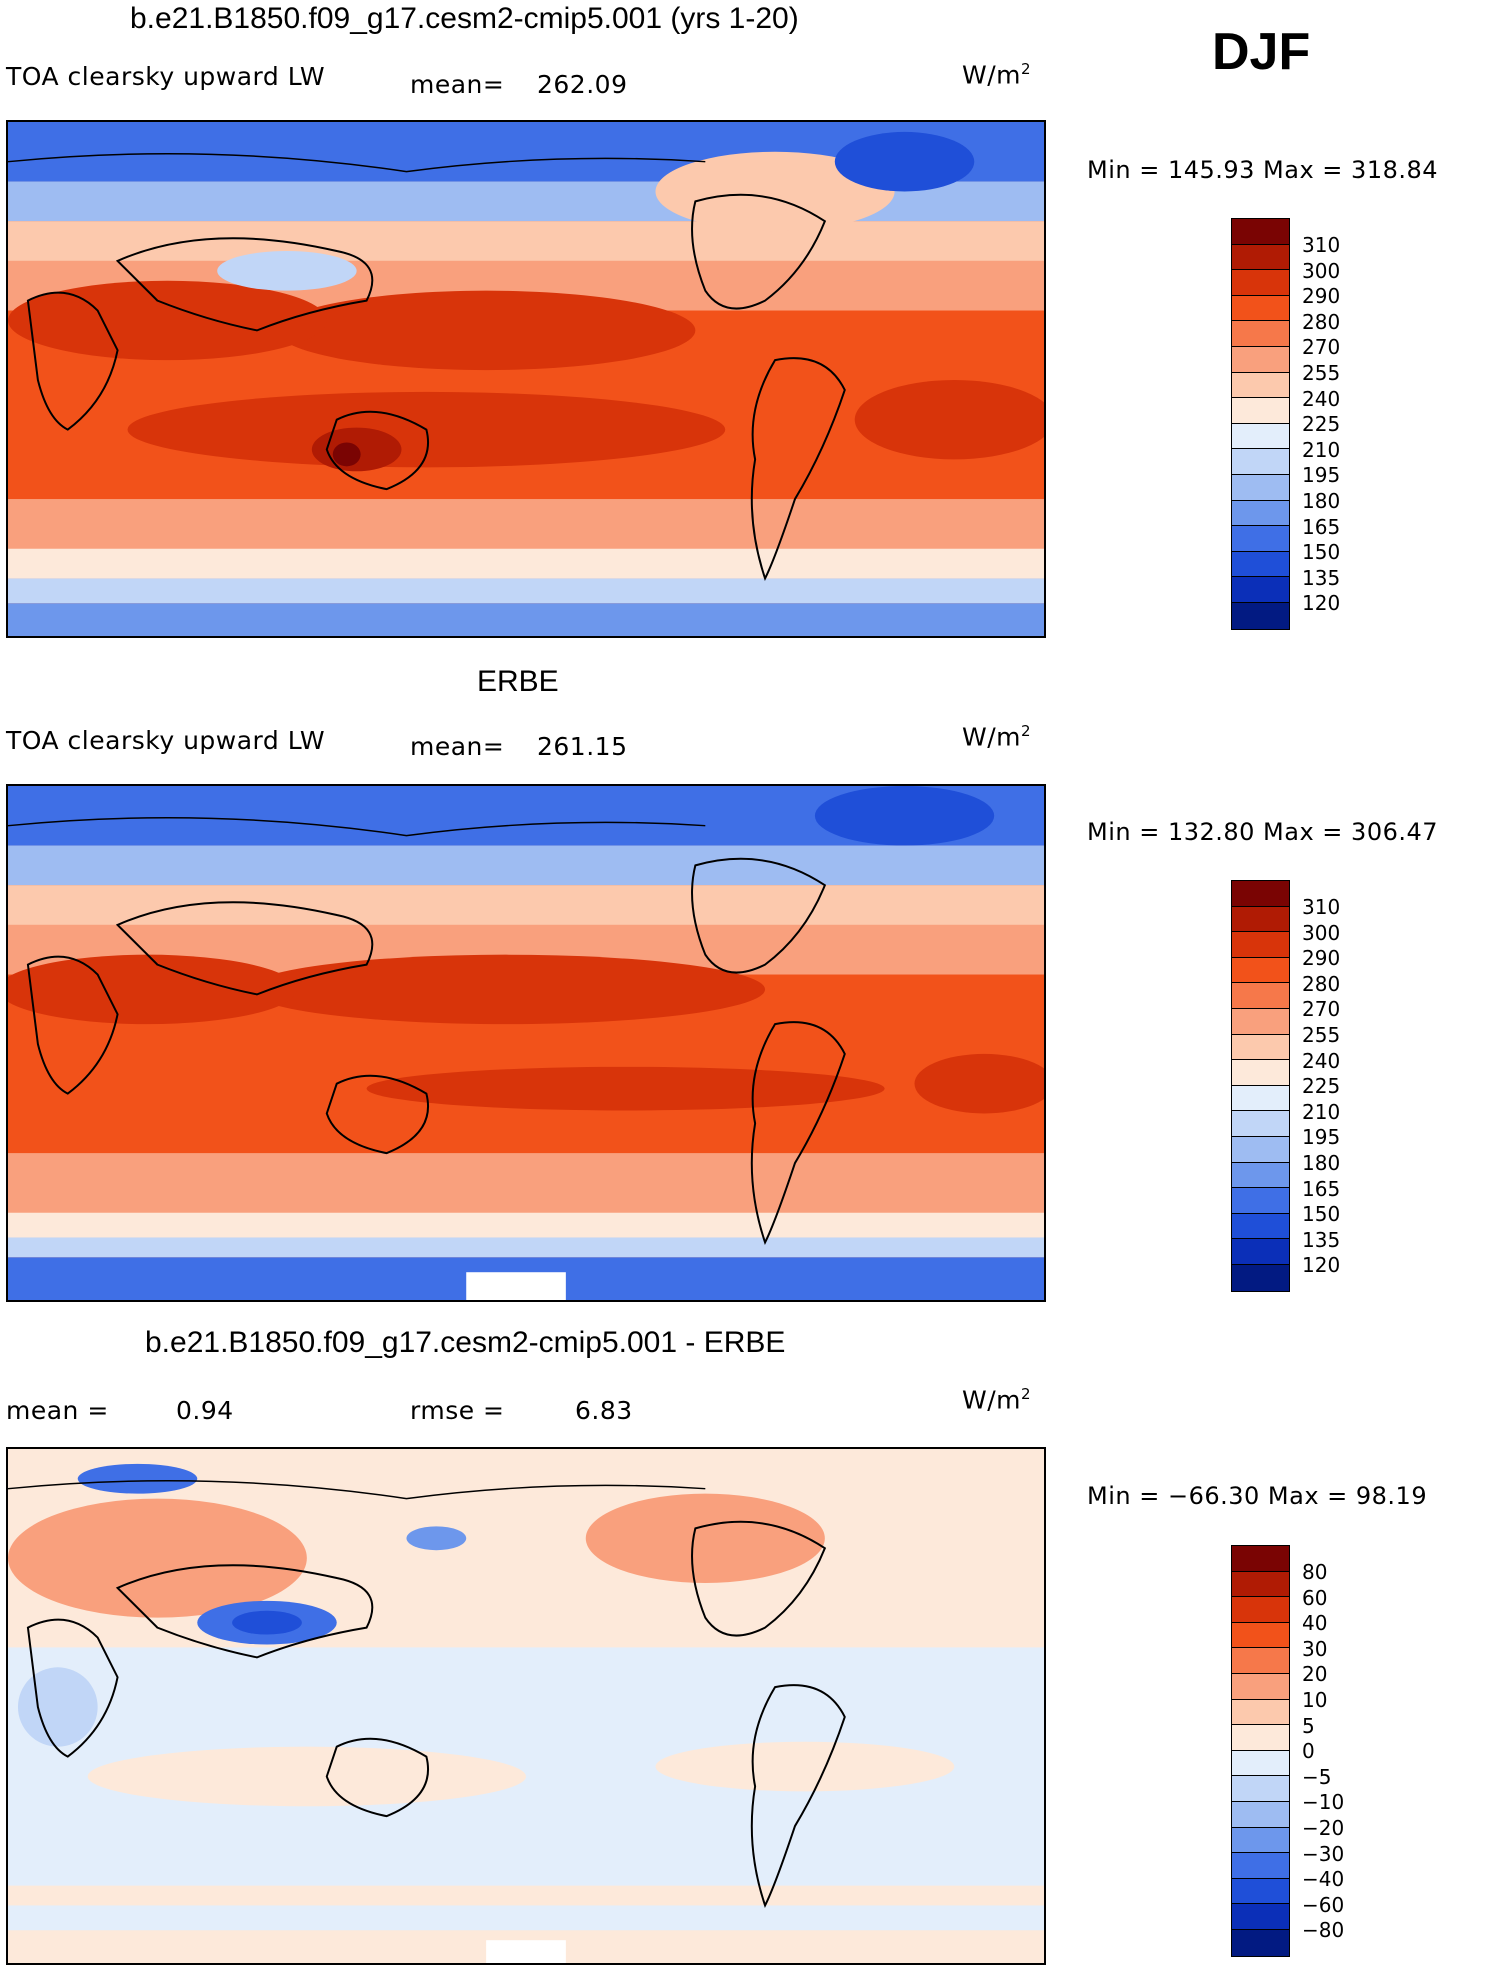 The height and width of the screenshot is (1972, 1502). I want to click on panel-3-tick: −5, so click(1317, 1776).